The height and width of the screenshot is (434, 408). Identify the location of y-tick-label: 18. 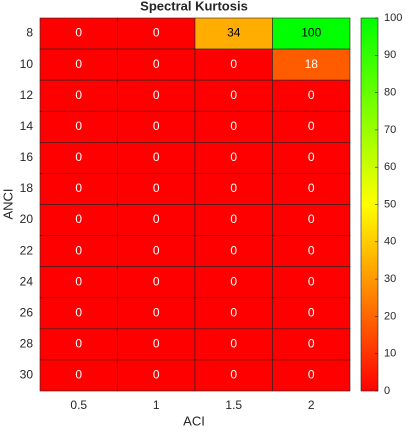
(27, 188).